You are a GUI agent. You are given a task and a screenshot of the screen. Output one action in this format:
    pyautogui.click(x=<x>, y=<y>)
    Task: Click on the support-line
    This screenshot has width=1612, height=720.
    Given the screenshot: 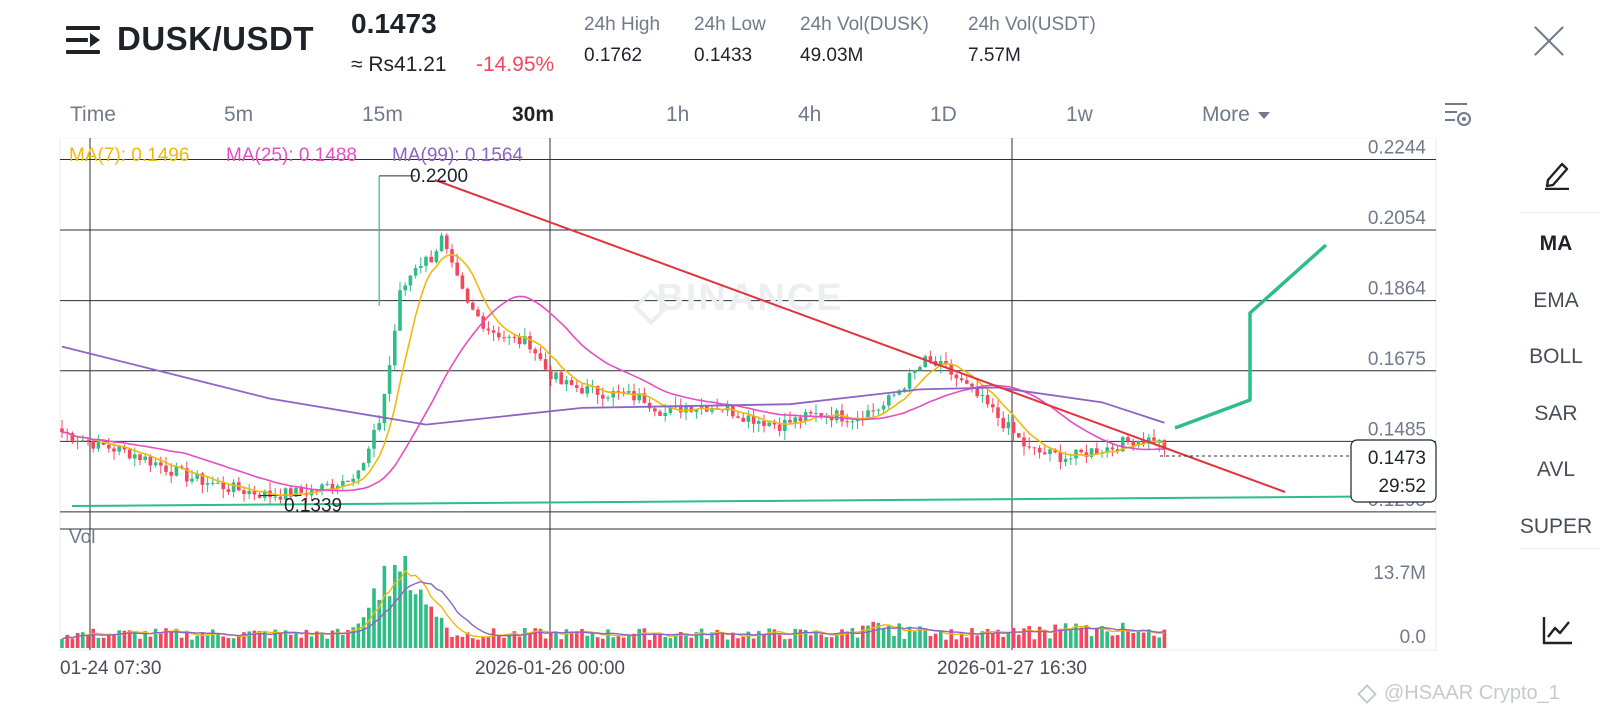 What is the action you would take?
    pyautogui.click(x=754, y=501)
    